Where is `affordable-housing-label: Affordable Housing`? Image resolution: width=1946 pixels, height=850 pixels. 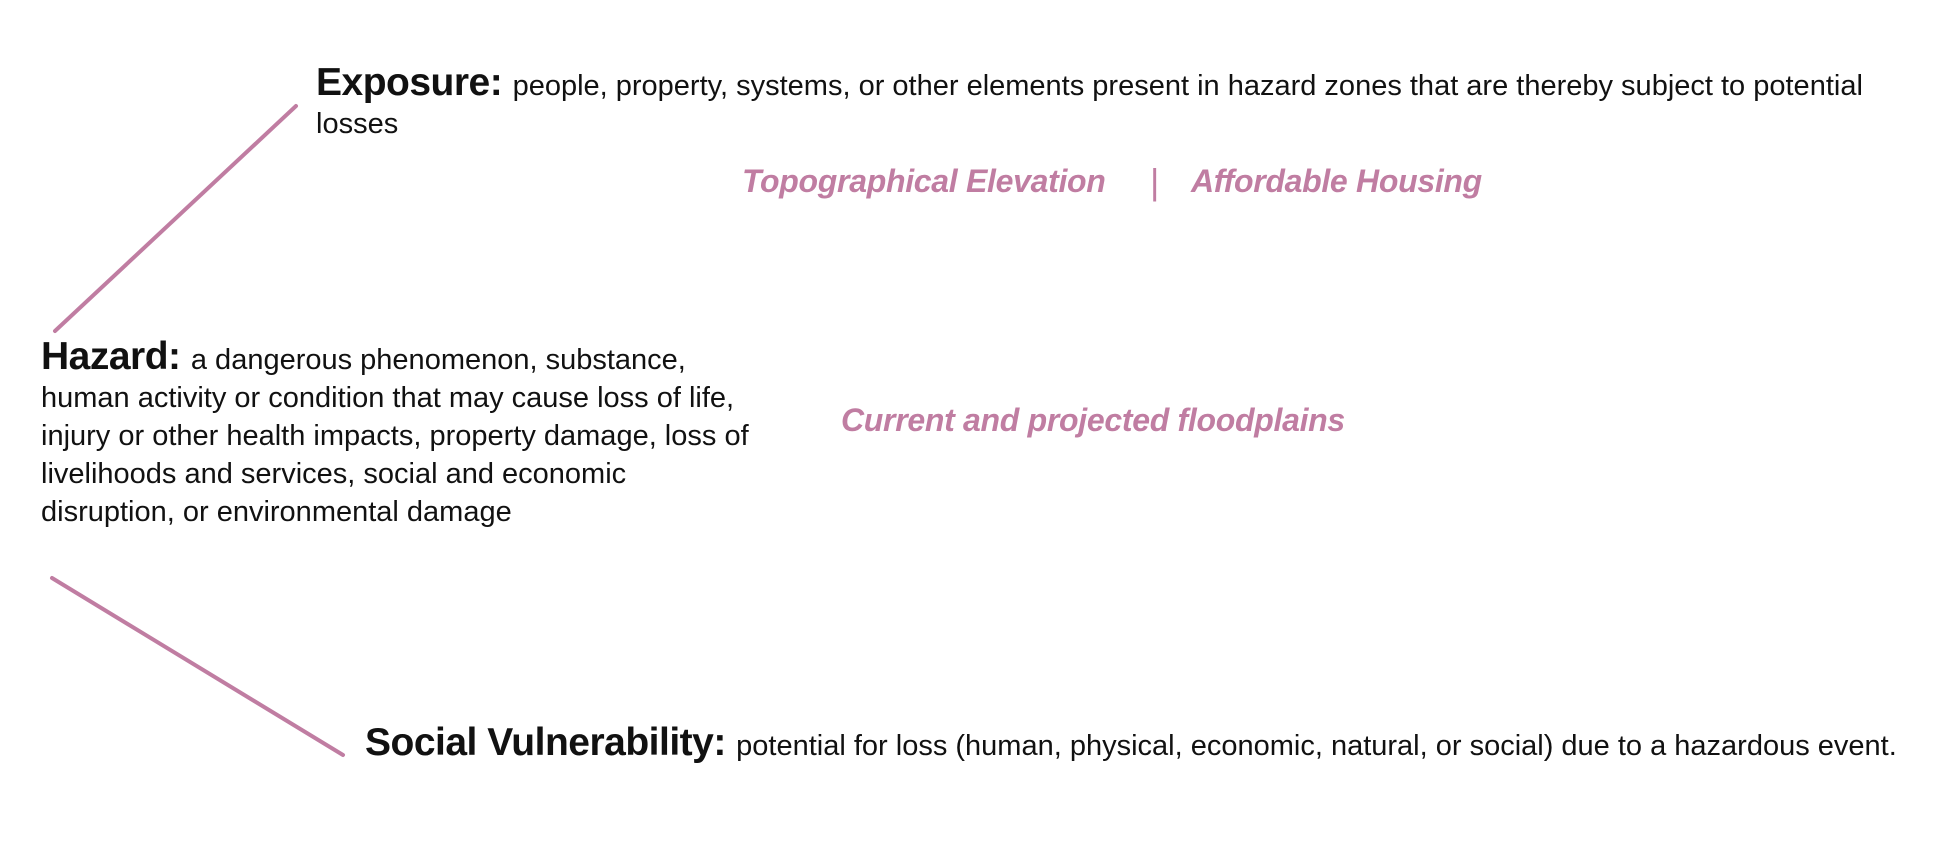 affordable-housing-label: Affordable Housing is located at coordinates (1336, 181).